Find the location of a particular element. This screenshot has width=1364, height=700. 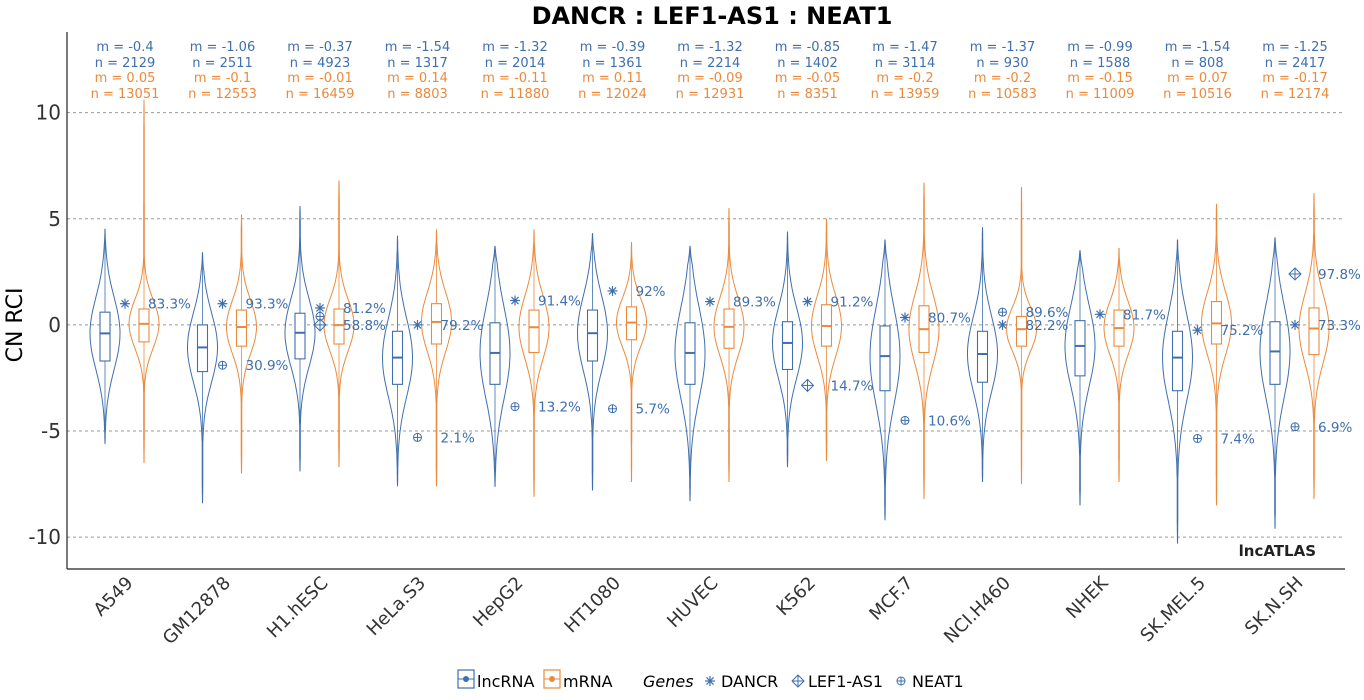

stat-count-label: n = 808 is located at coordinates (1197, 63).